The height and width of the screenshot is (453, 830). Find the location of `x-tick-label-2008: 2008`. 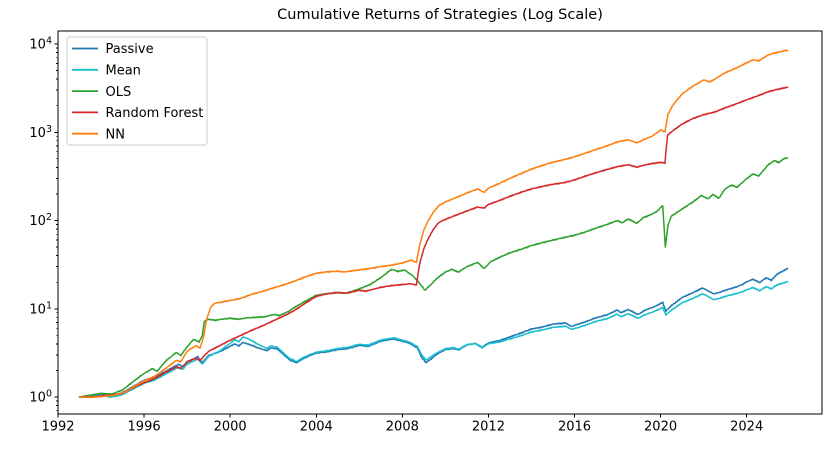

x-tick-label-2008: 2008 is located at coordinates (402, 427).